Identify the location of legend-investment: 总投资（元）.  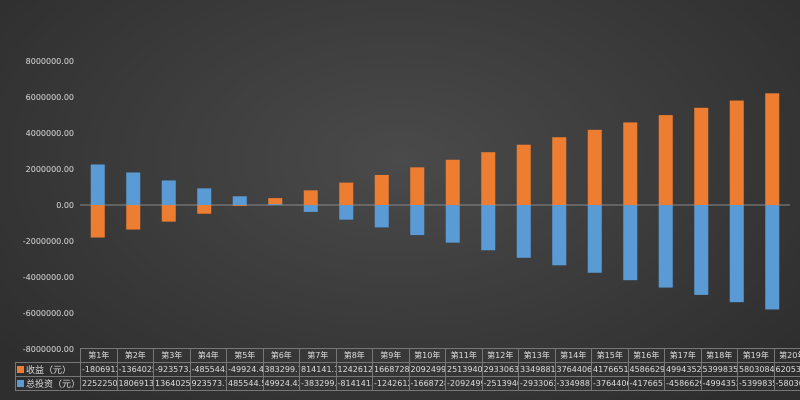
(48, 383).